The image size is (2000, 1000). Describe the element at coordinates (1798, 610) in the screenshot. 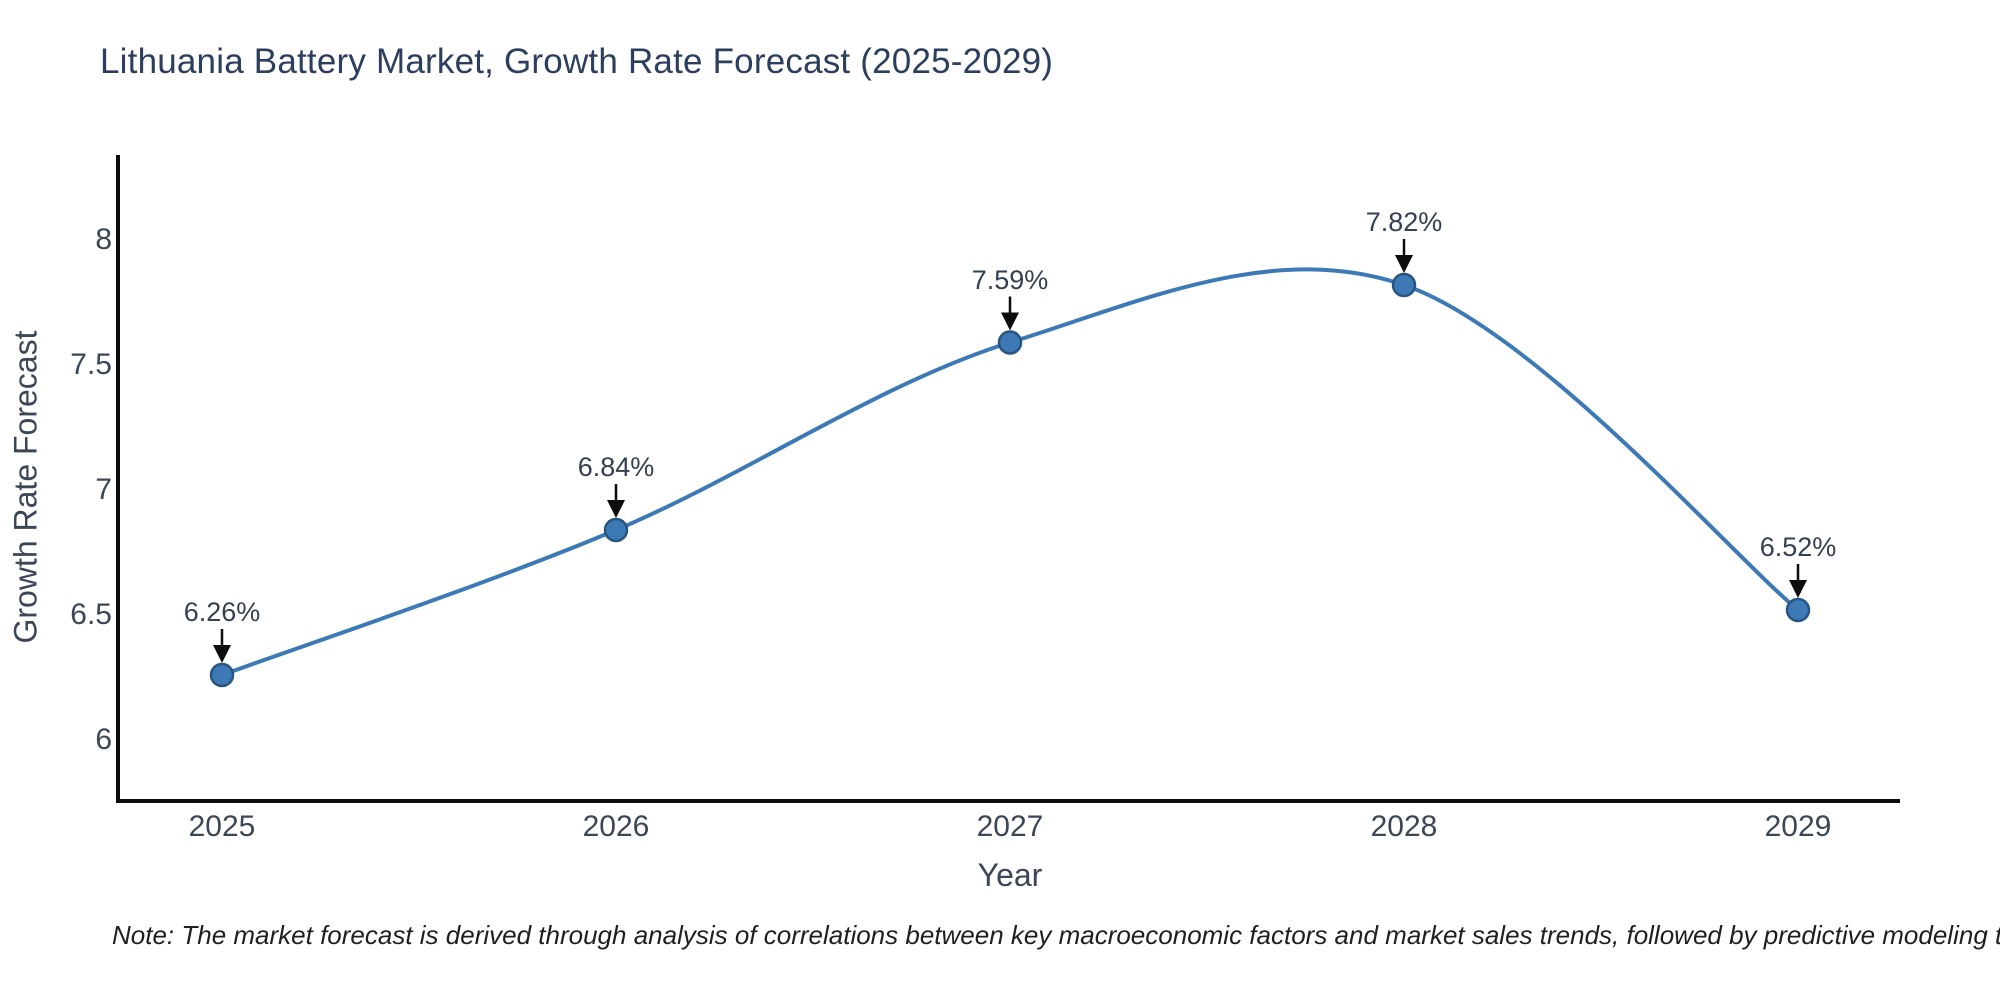

I see `data-point-2029` at that location.